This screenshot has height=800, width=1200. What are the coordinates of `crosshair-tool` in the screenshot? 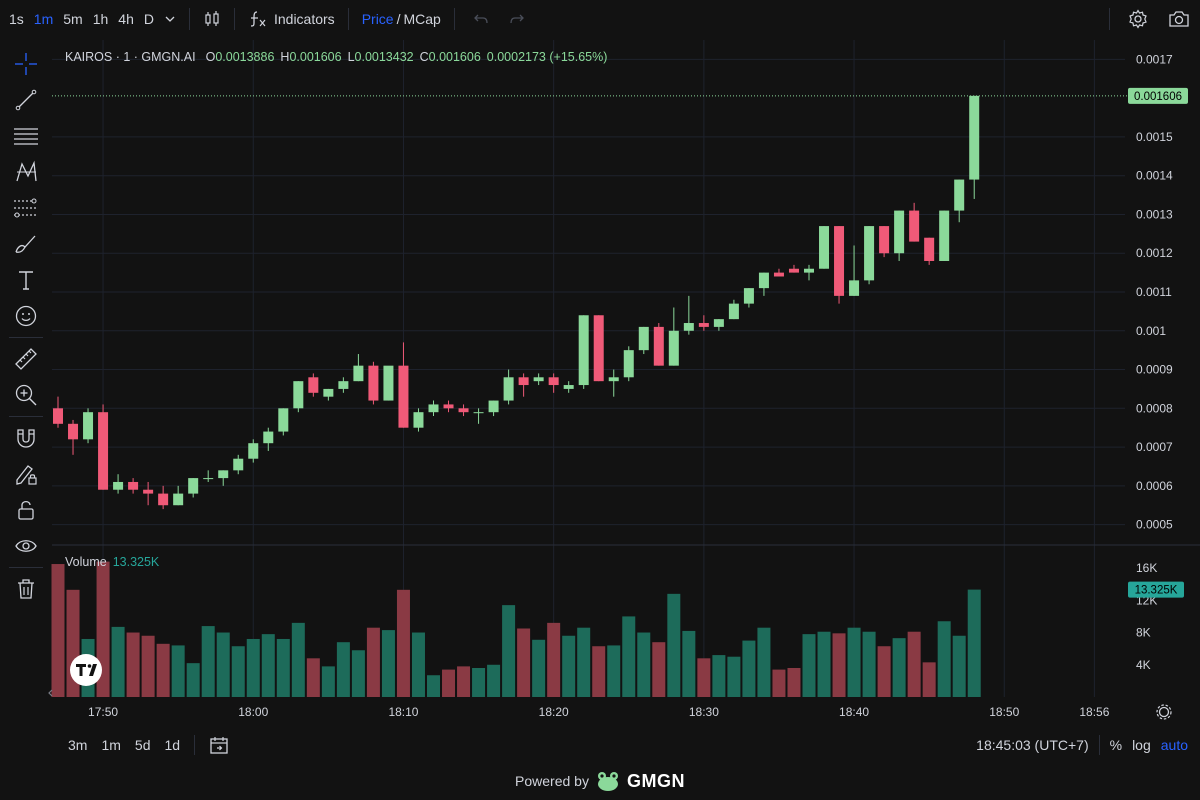 It's located at (26, 64).